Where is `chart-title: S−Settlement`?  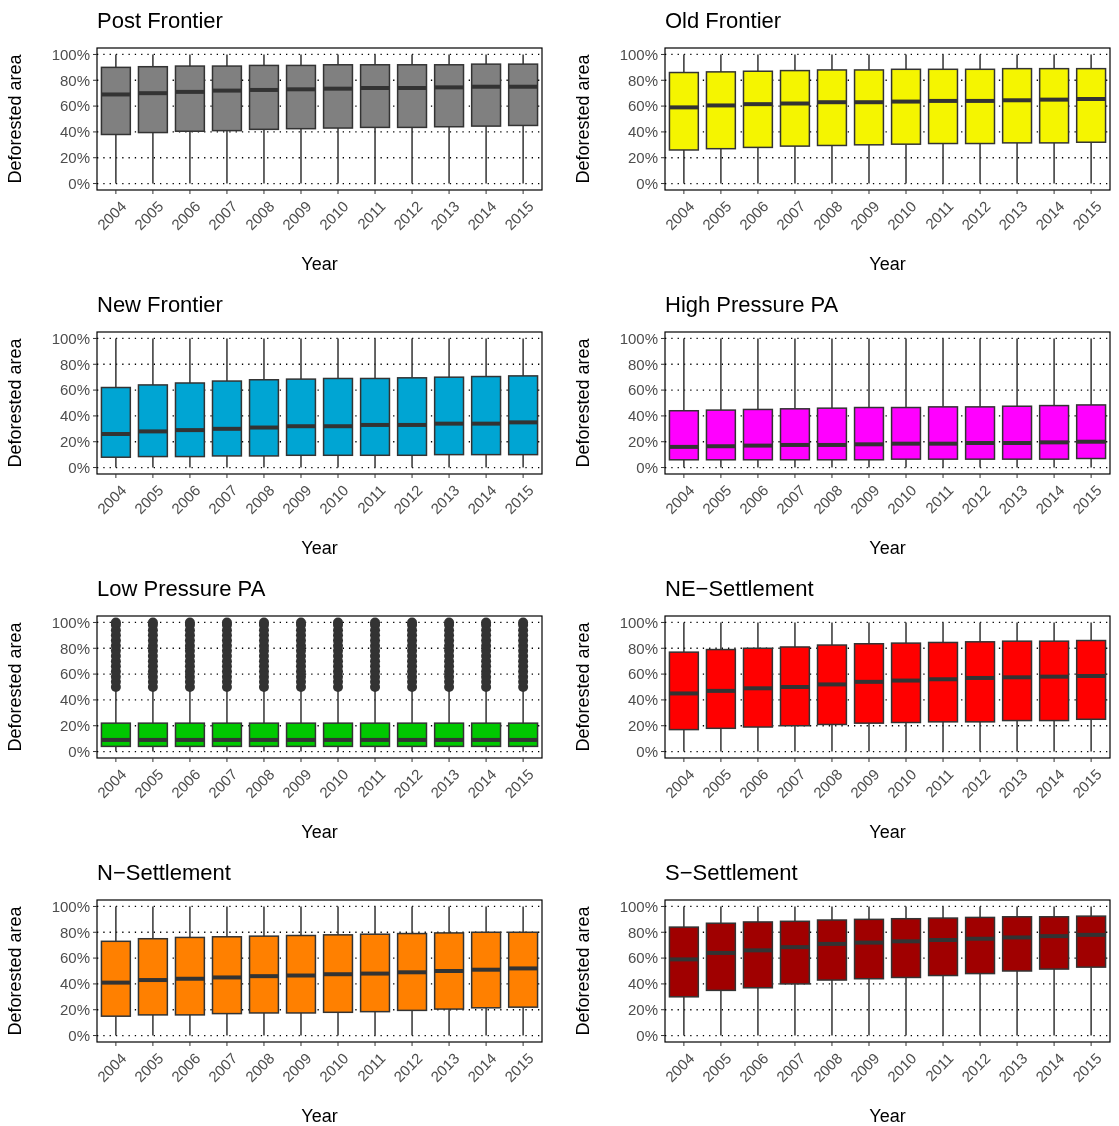
chart-title: S−Settlement is located at coordinates (731, 872).